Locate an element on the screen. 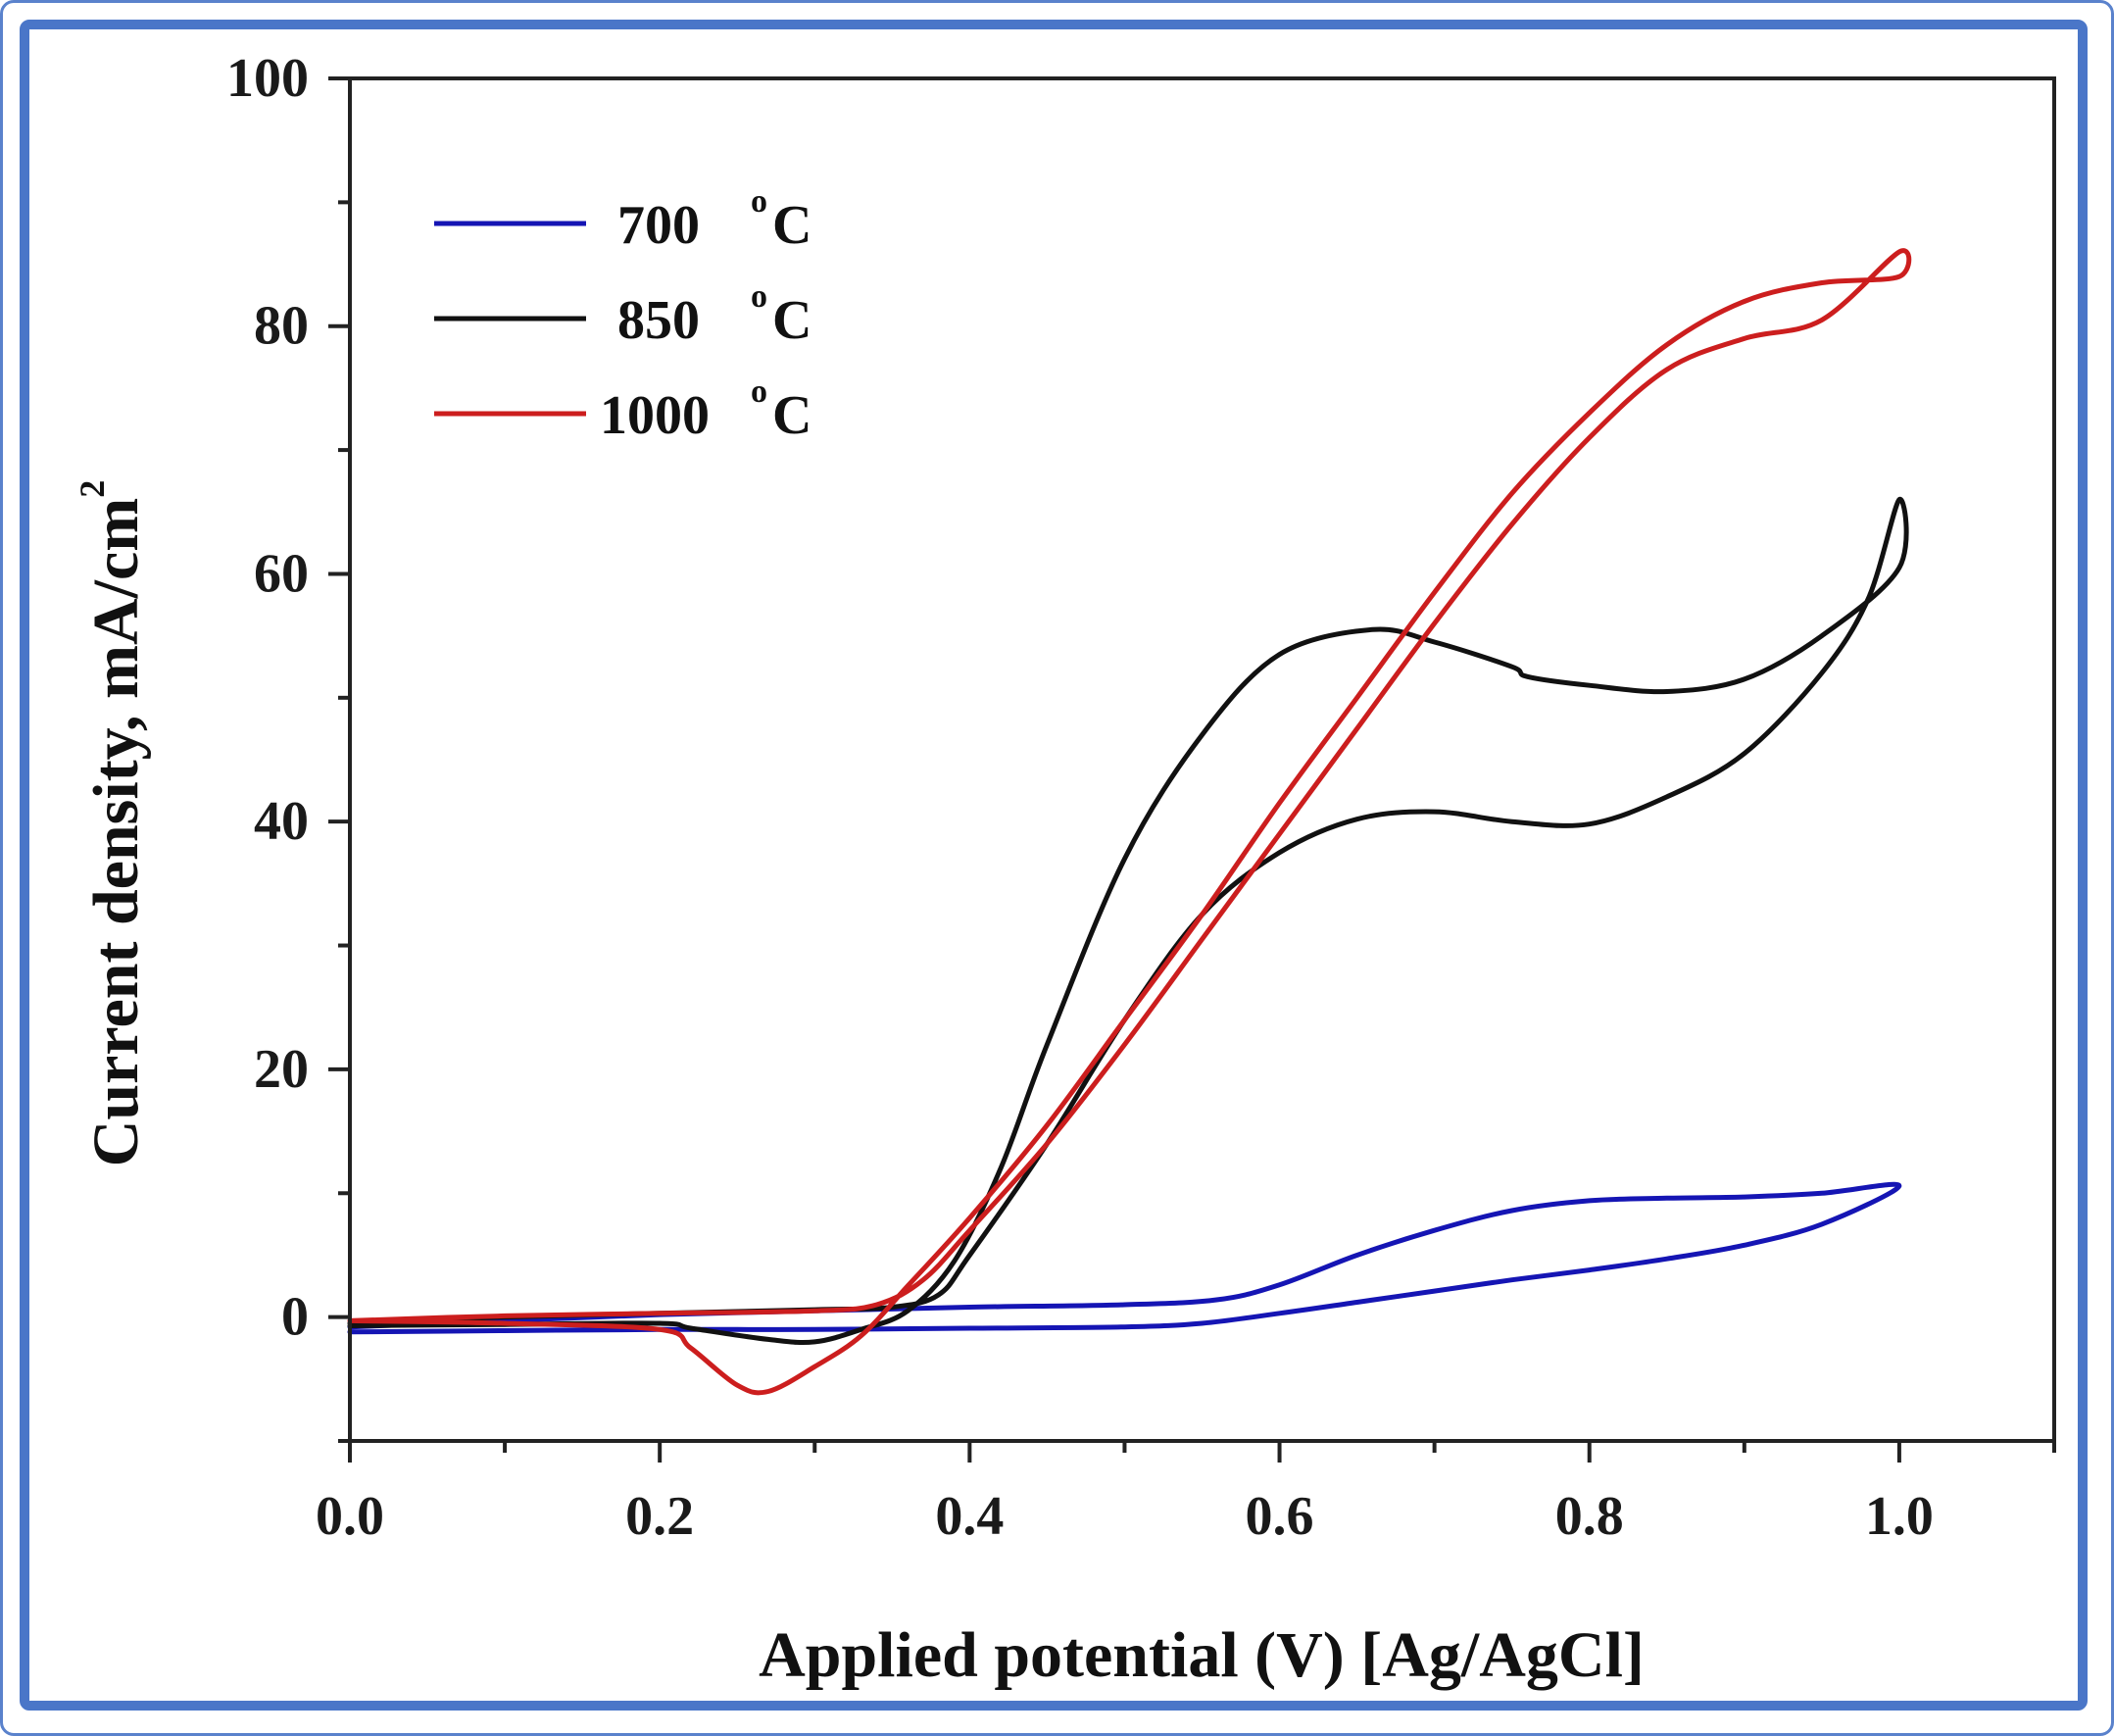 This screenshot has height=1736, width=2114. legend-label: 700 is located at coordinates (658, 226).